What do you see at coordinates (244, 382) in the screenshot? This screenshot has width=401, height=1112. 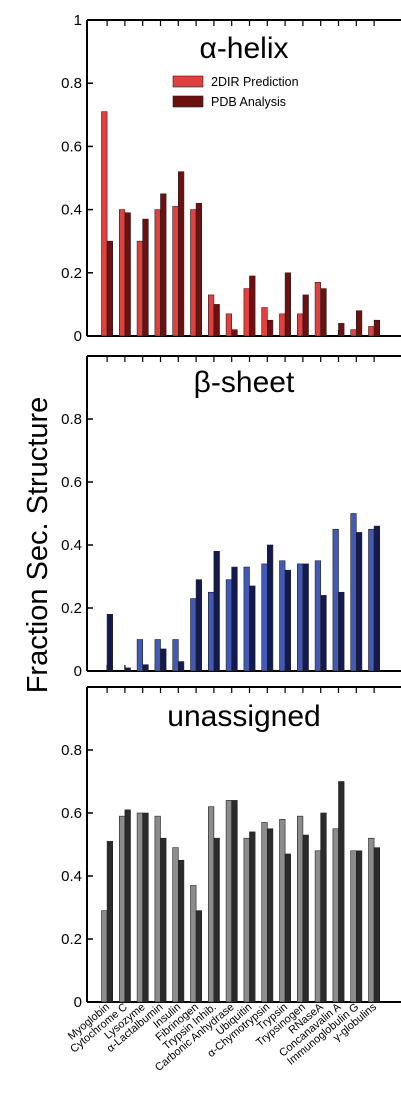 I see `panel-title-beta-sheet: β-sheet` at bounding box center [244, 382].